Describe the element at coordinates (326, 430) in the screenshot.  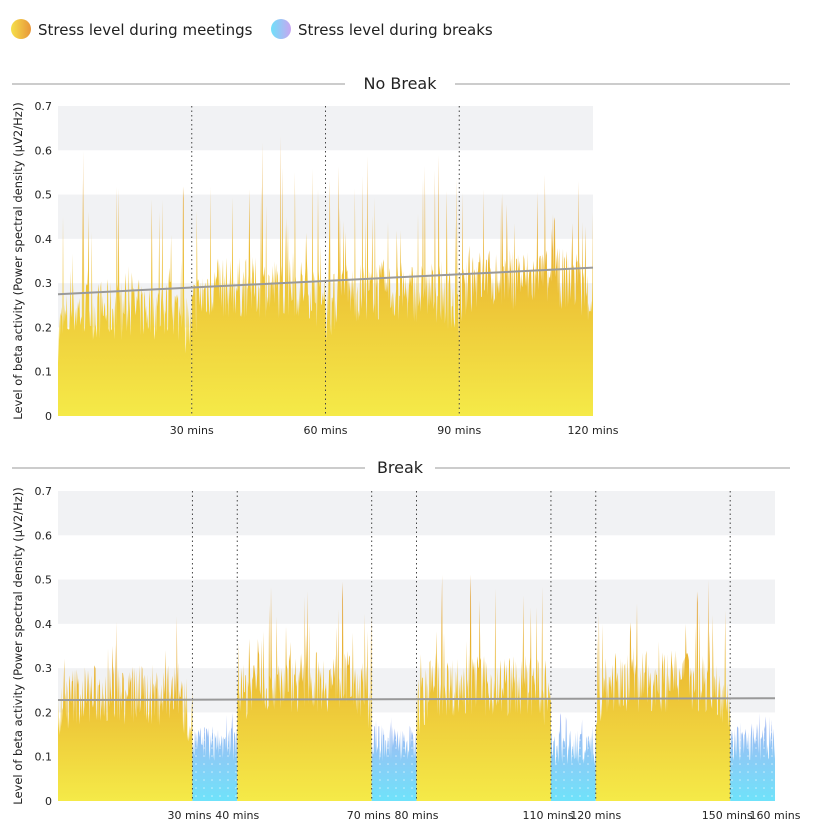
I see `x-tick-label: 60 mins` at that location.